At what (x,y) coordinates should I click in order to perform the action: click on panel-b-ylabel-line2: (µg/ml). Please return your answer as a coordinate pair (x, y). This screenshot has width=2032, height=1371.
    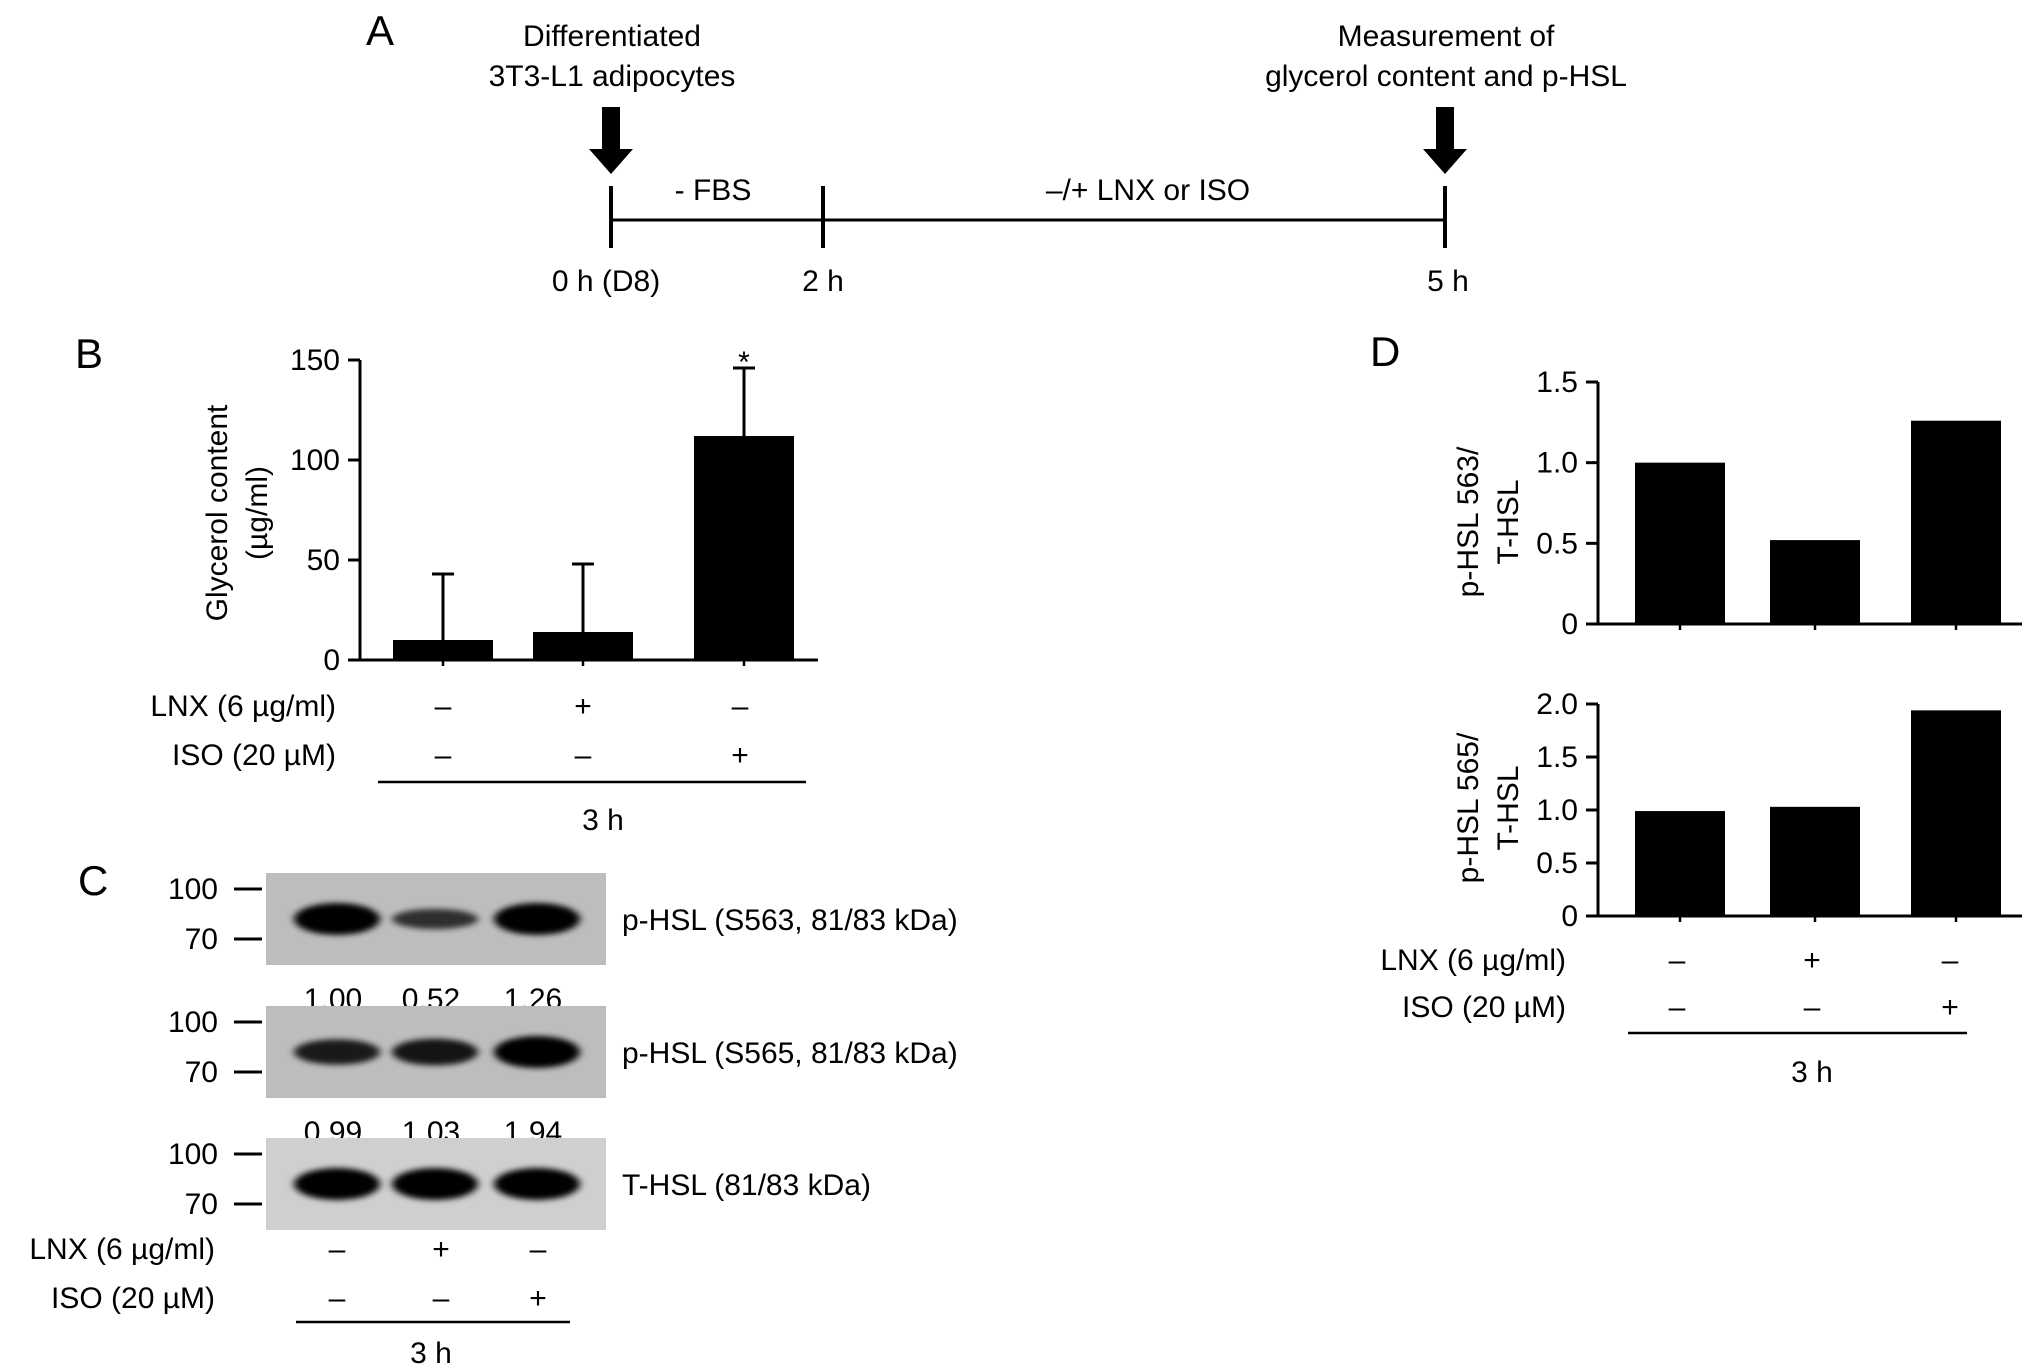
    Looking at the image, I should click on (257, 513).